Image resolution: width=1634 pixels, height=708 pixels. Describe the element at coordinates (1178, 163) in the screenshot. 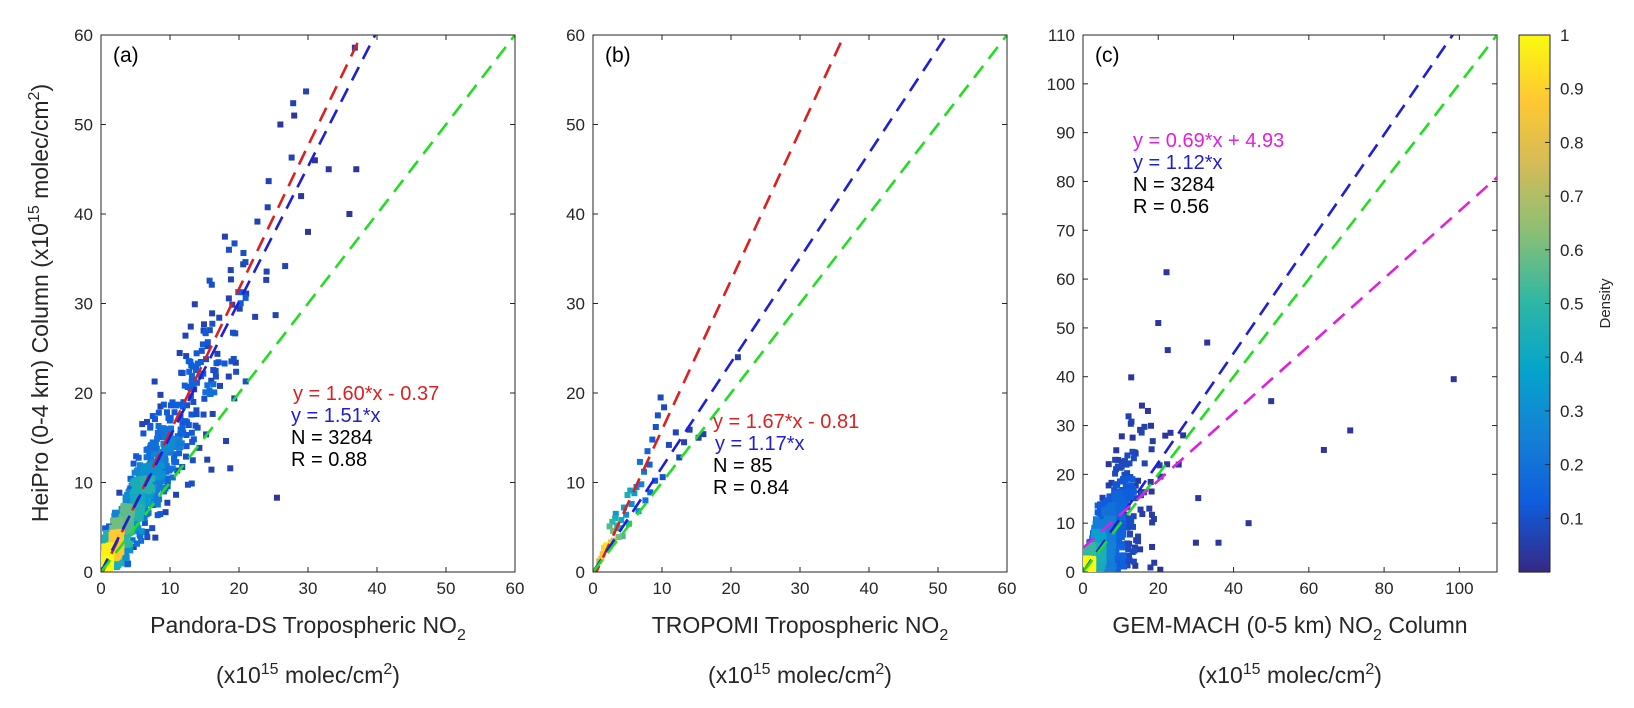

I see `stat-annotation: y = 1.12*x` at that location.